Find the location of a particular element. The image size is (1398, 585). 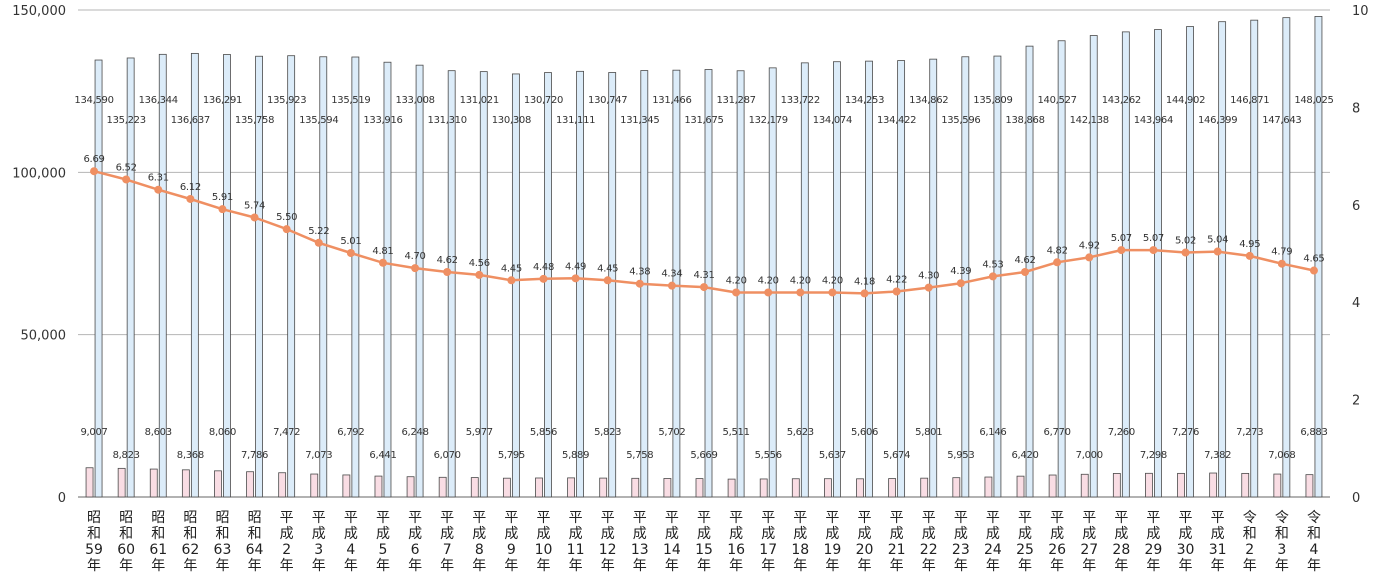

rate-value-label: 4.18 is located at coordinates (864, 281).